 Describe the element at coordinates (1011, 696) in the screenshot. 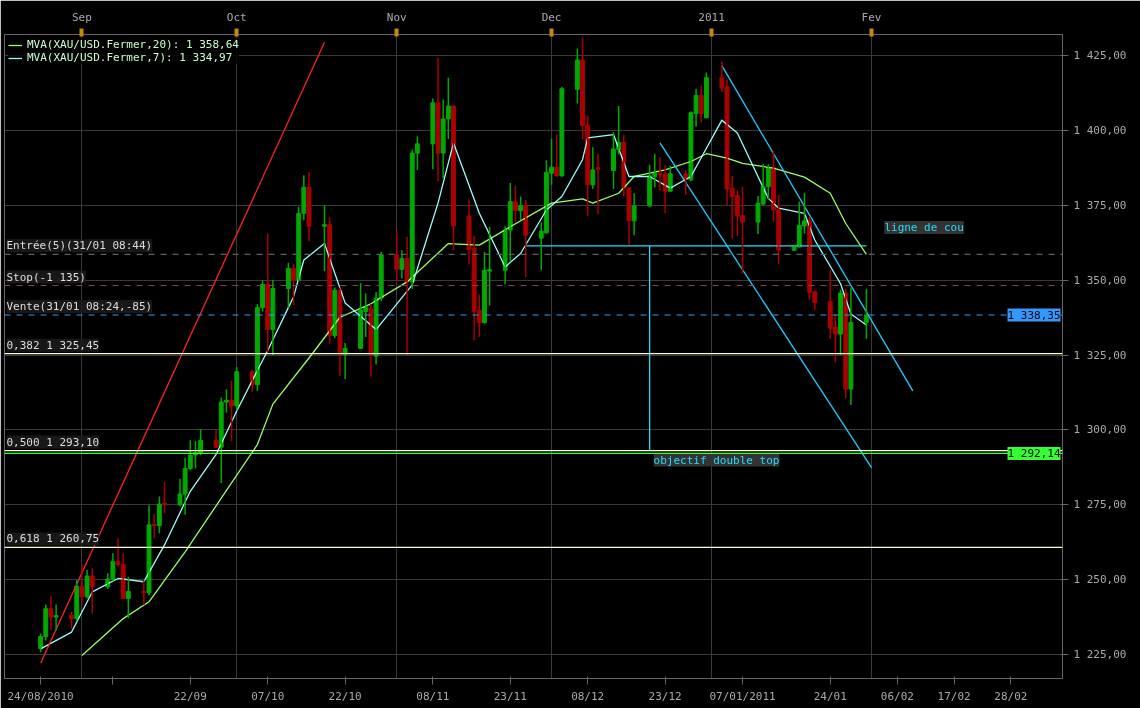

I see `x-tick-label: 28/02` at that location.